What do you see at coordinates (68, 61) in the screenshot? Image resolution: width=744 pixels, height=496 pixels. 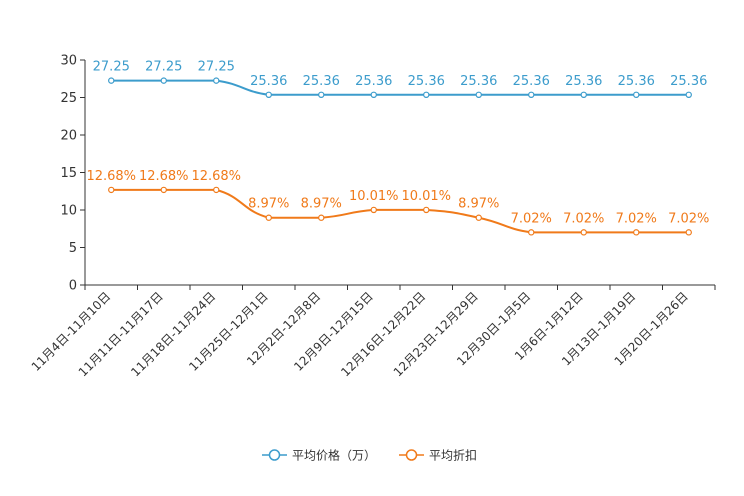 I see `y-tick-label: 30` at bounding box center [68, 61].